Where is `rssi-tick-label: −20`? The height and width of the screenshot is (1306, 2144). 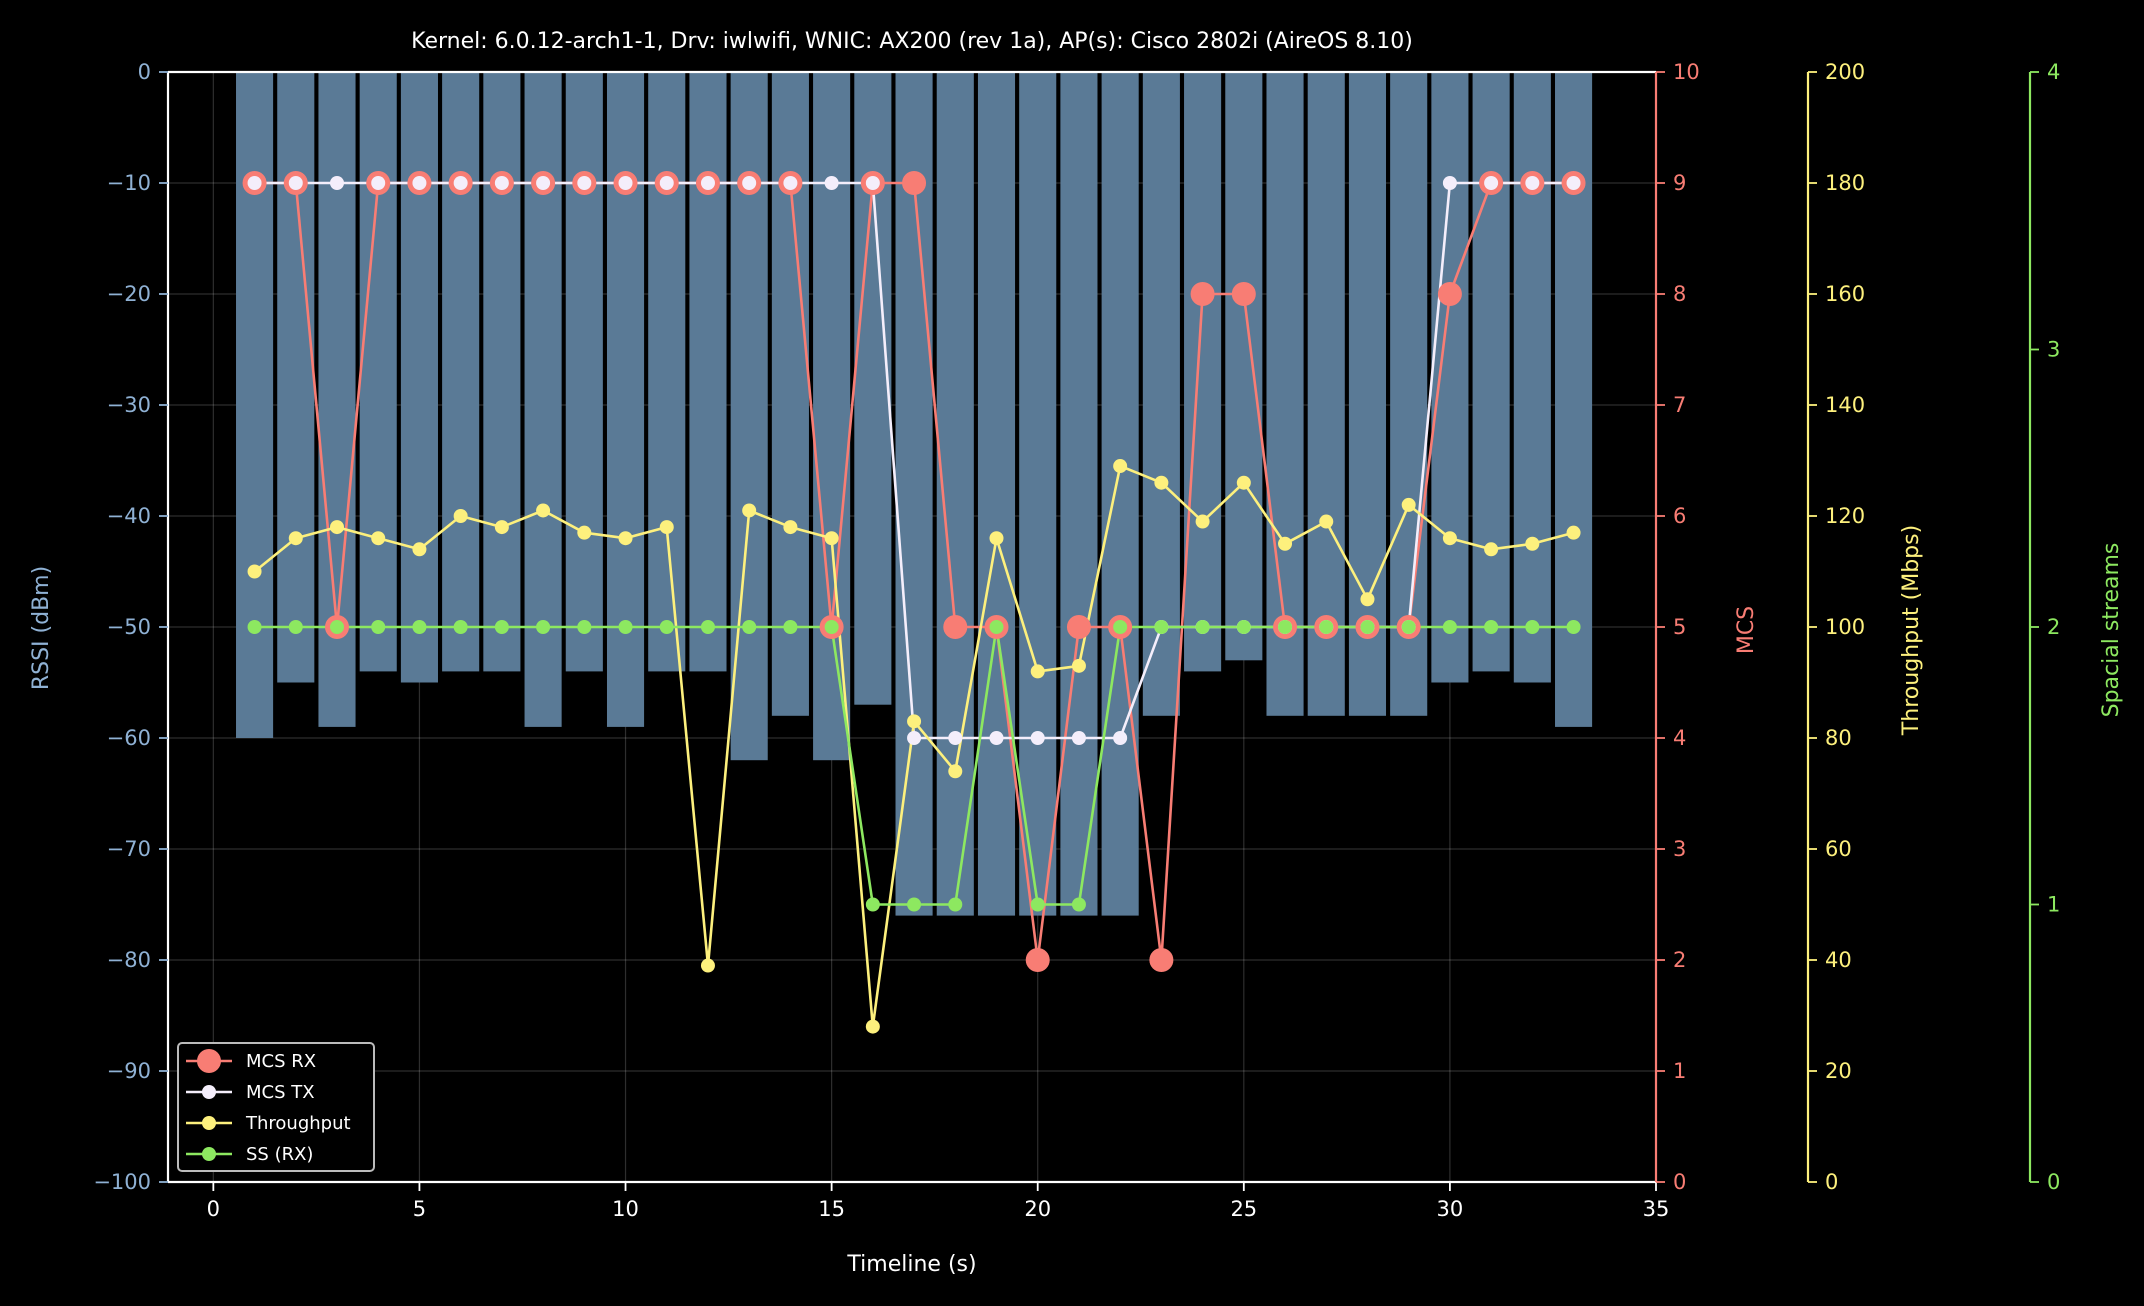
rssi-tick-label: −20 is located at coordinates (129, 294).